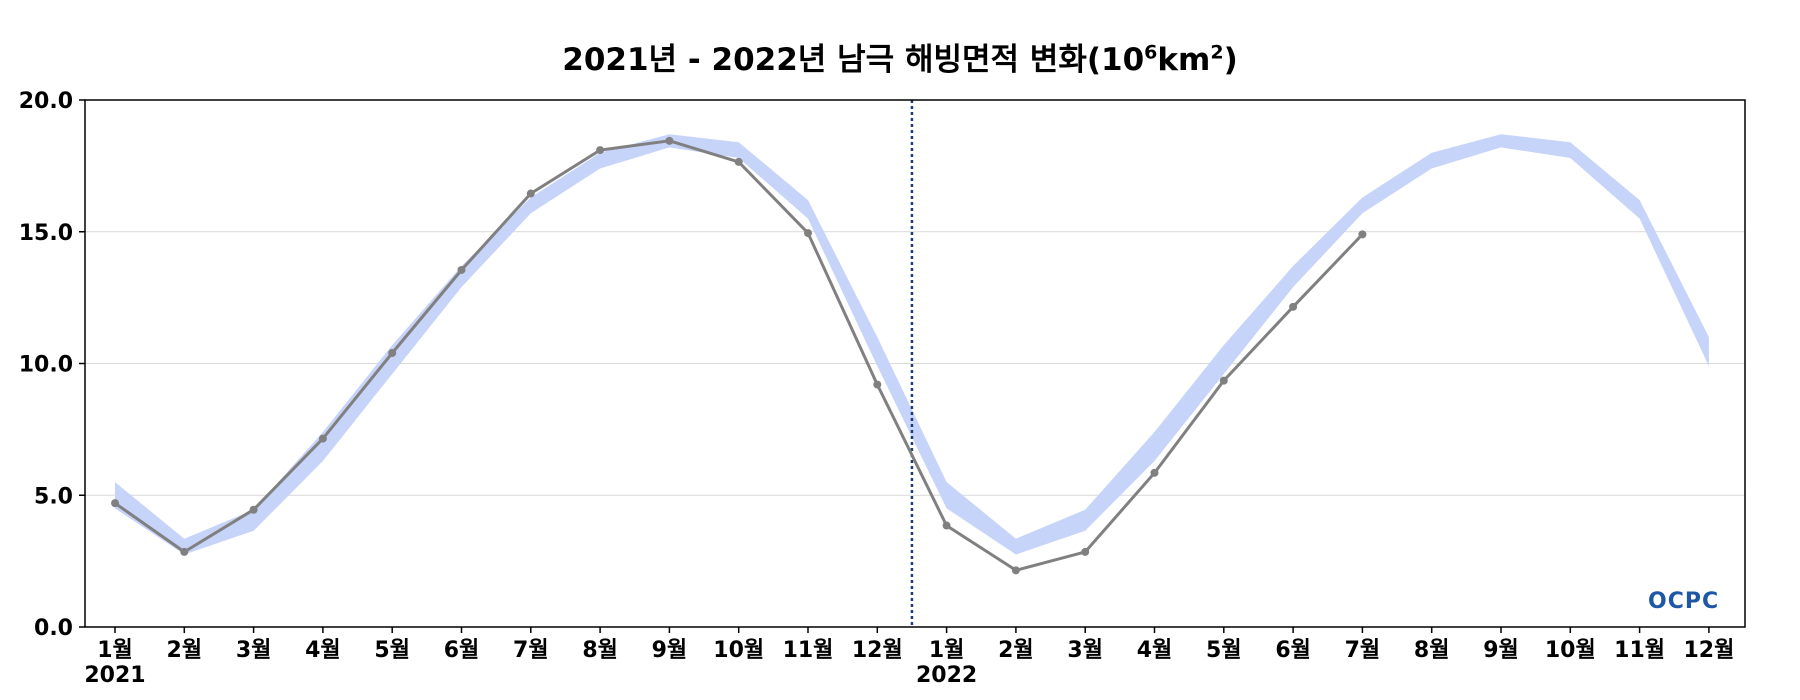 The image size is (1800, 700). I want to click on y-tick-label: 20.0, so click(46, 101).